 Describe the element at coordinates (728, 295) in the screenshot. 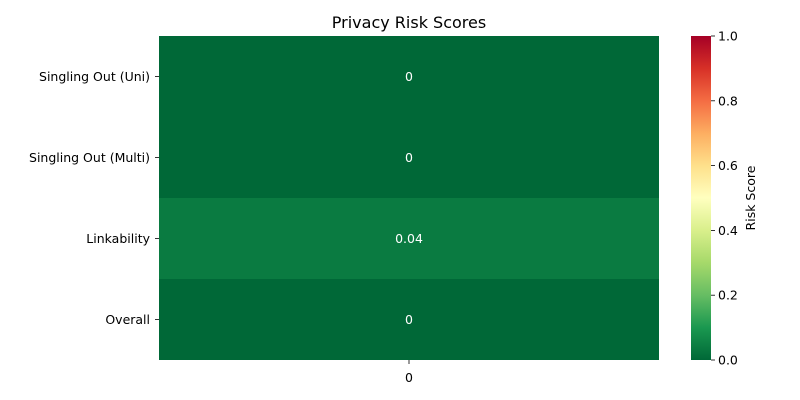

I see `colorbar-tick-label: 0.2` at that location.